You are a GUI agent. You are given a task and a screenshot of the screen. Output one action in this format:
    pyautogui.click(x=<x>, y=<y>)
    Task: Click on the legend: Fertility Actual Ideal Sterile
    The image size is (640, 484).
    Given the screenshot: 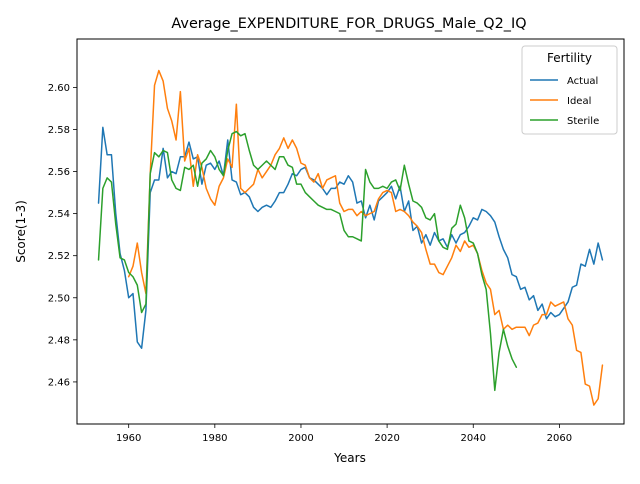 What is the action you would take?
    pyautogui.click(x=569, y=90)
    